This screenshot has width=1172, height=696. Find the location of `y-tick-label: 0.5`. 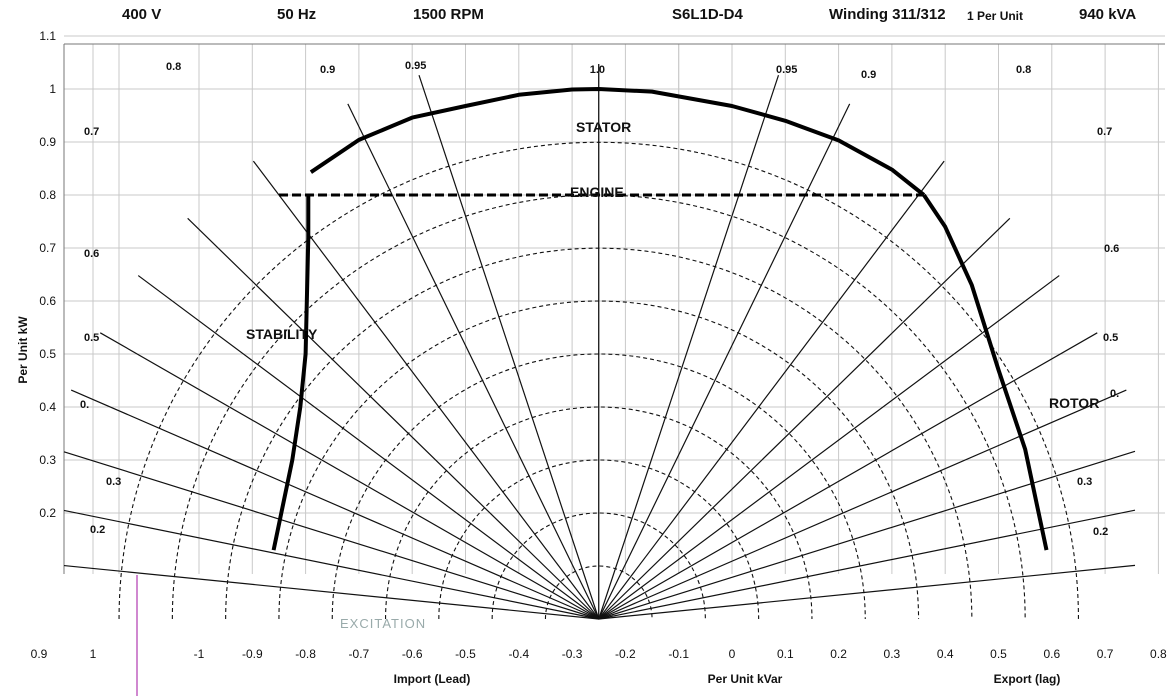

y-tick-label: 0.5 is located at coordinates (47, 354).